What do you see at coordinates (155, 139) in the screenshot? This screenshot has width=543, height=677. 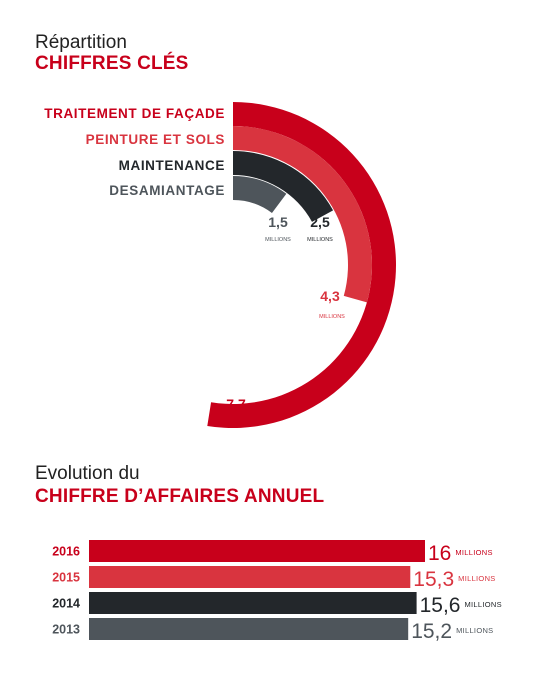 I see `radial-category-label-2: PEINTURE ET SOLS` at bounding box center [155, 139].